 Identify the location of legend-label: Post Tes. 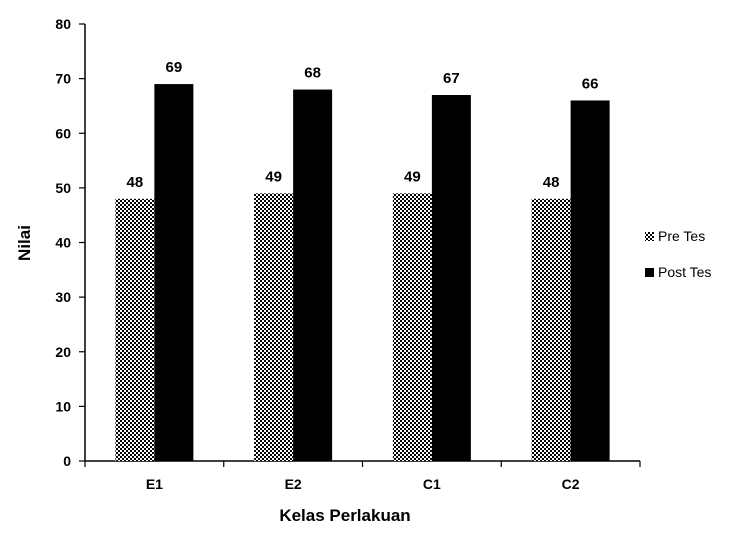
(684, 272).